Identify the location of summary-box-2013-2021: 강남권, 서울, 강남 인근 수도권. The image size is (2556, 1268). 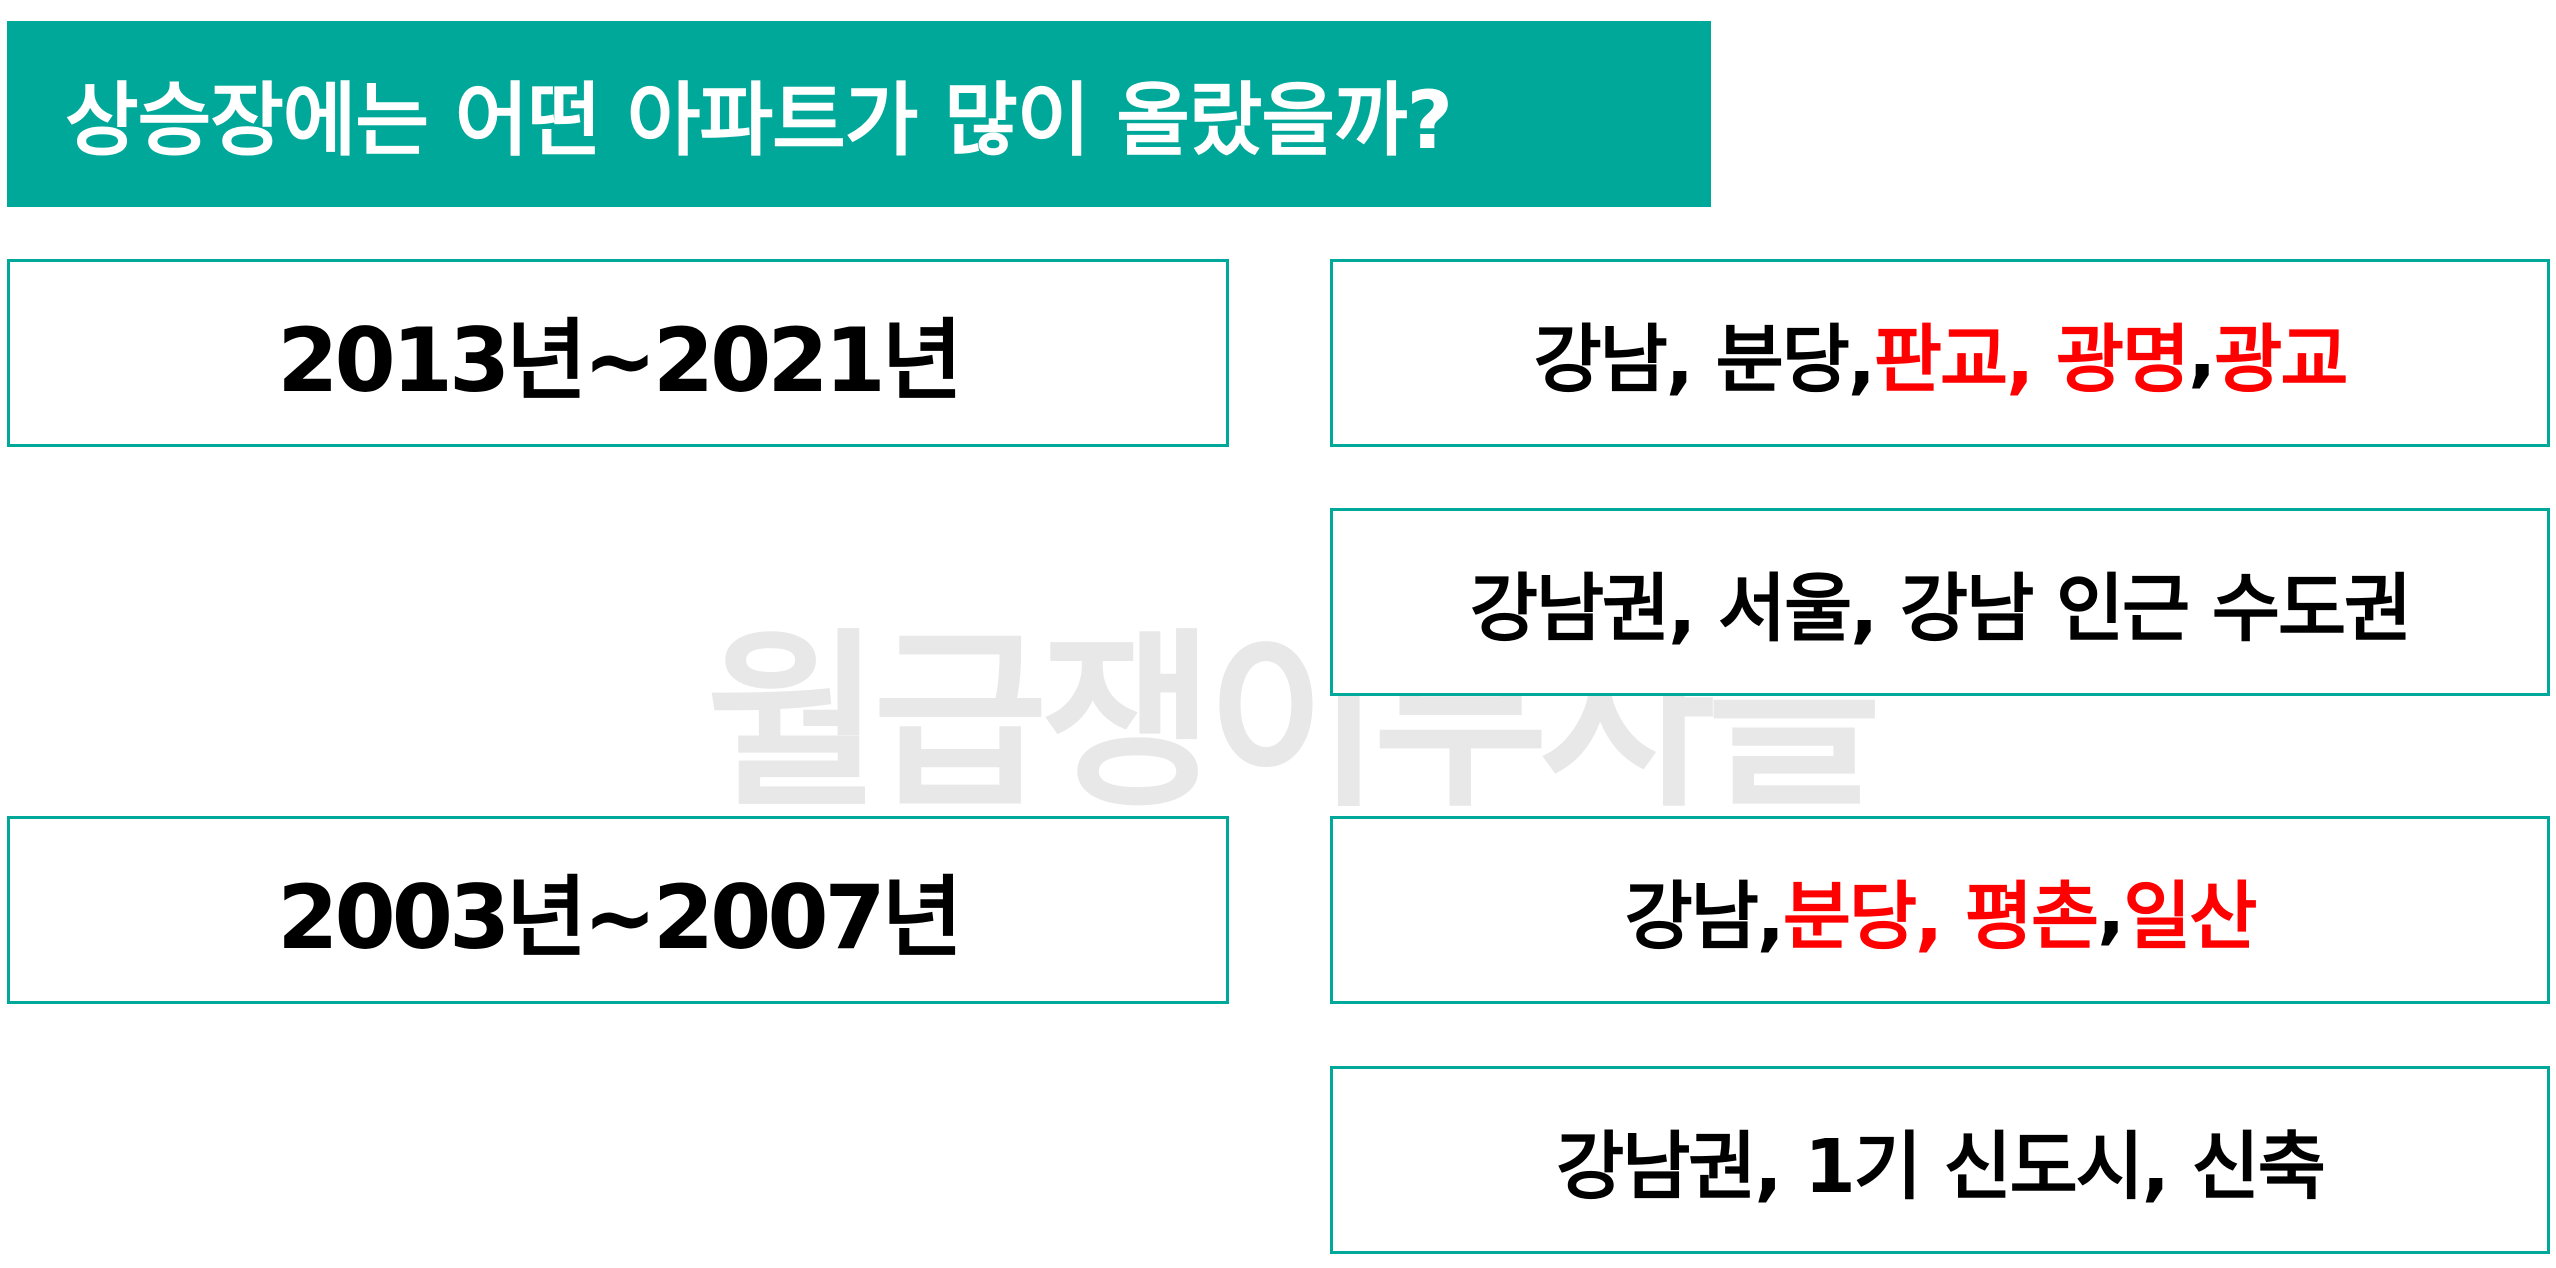
(1940, 602).